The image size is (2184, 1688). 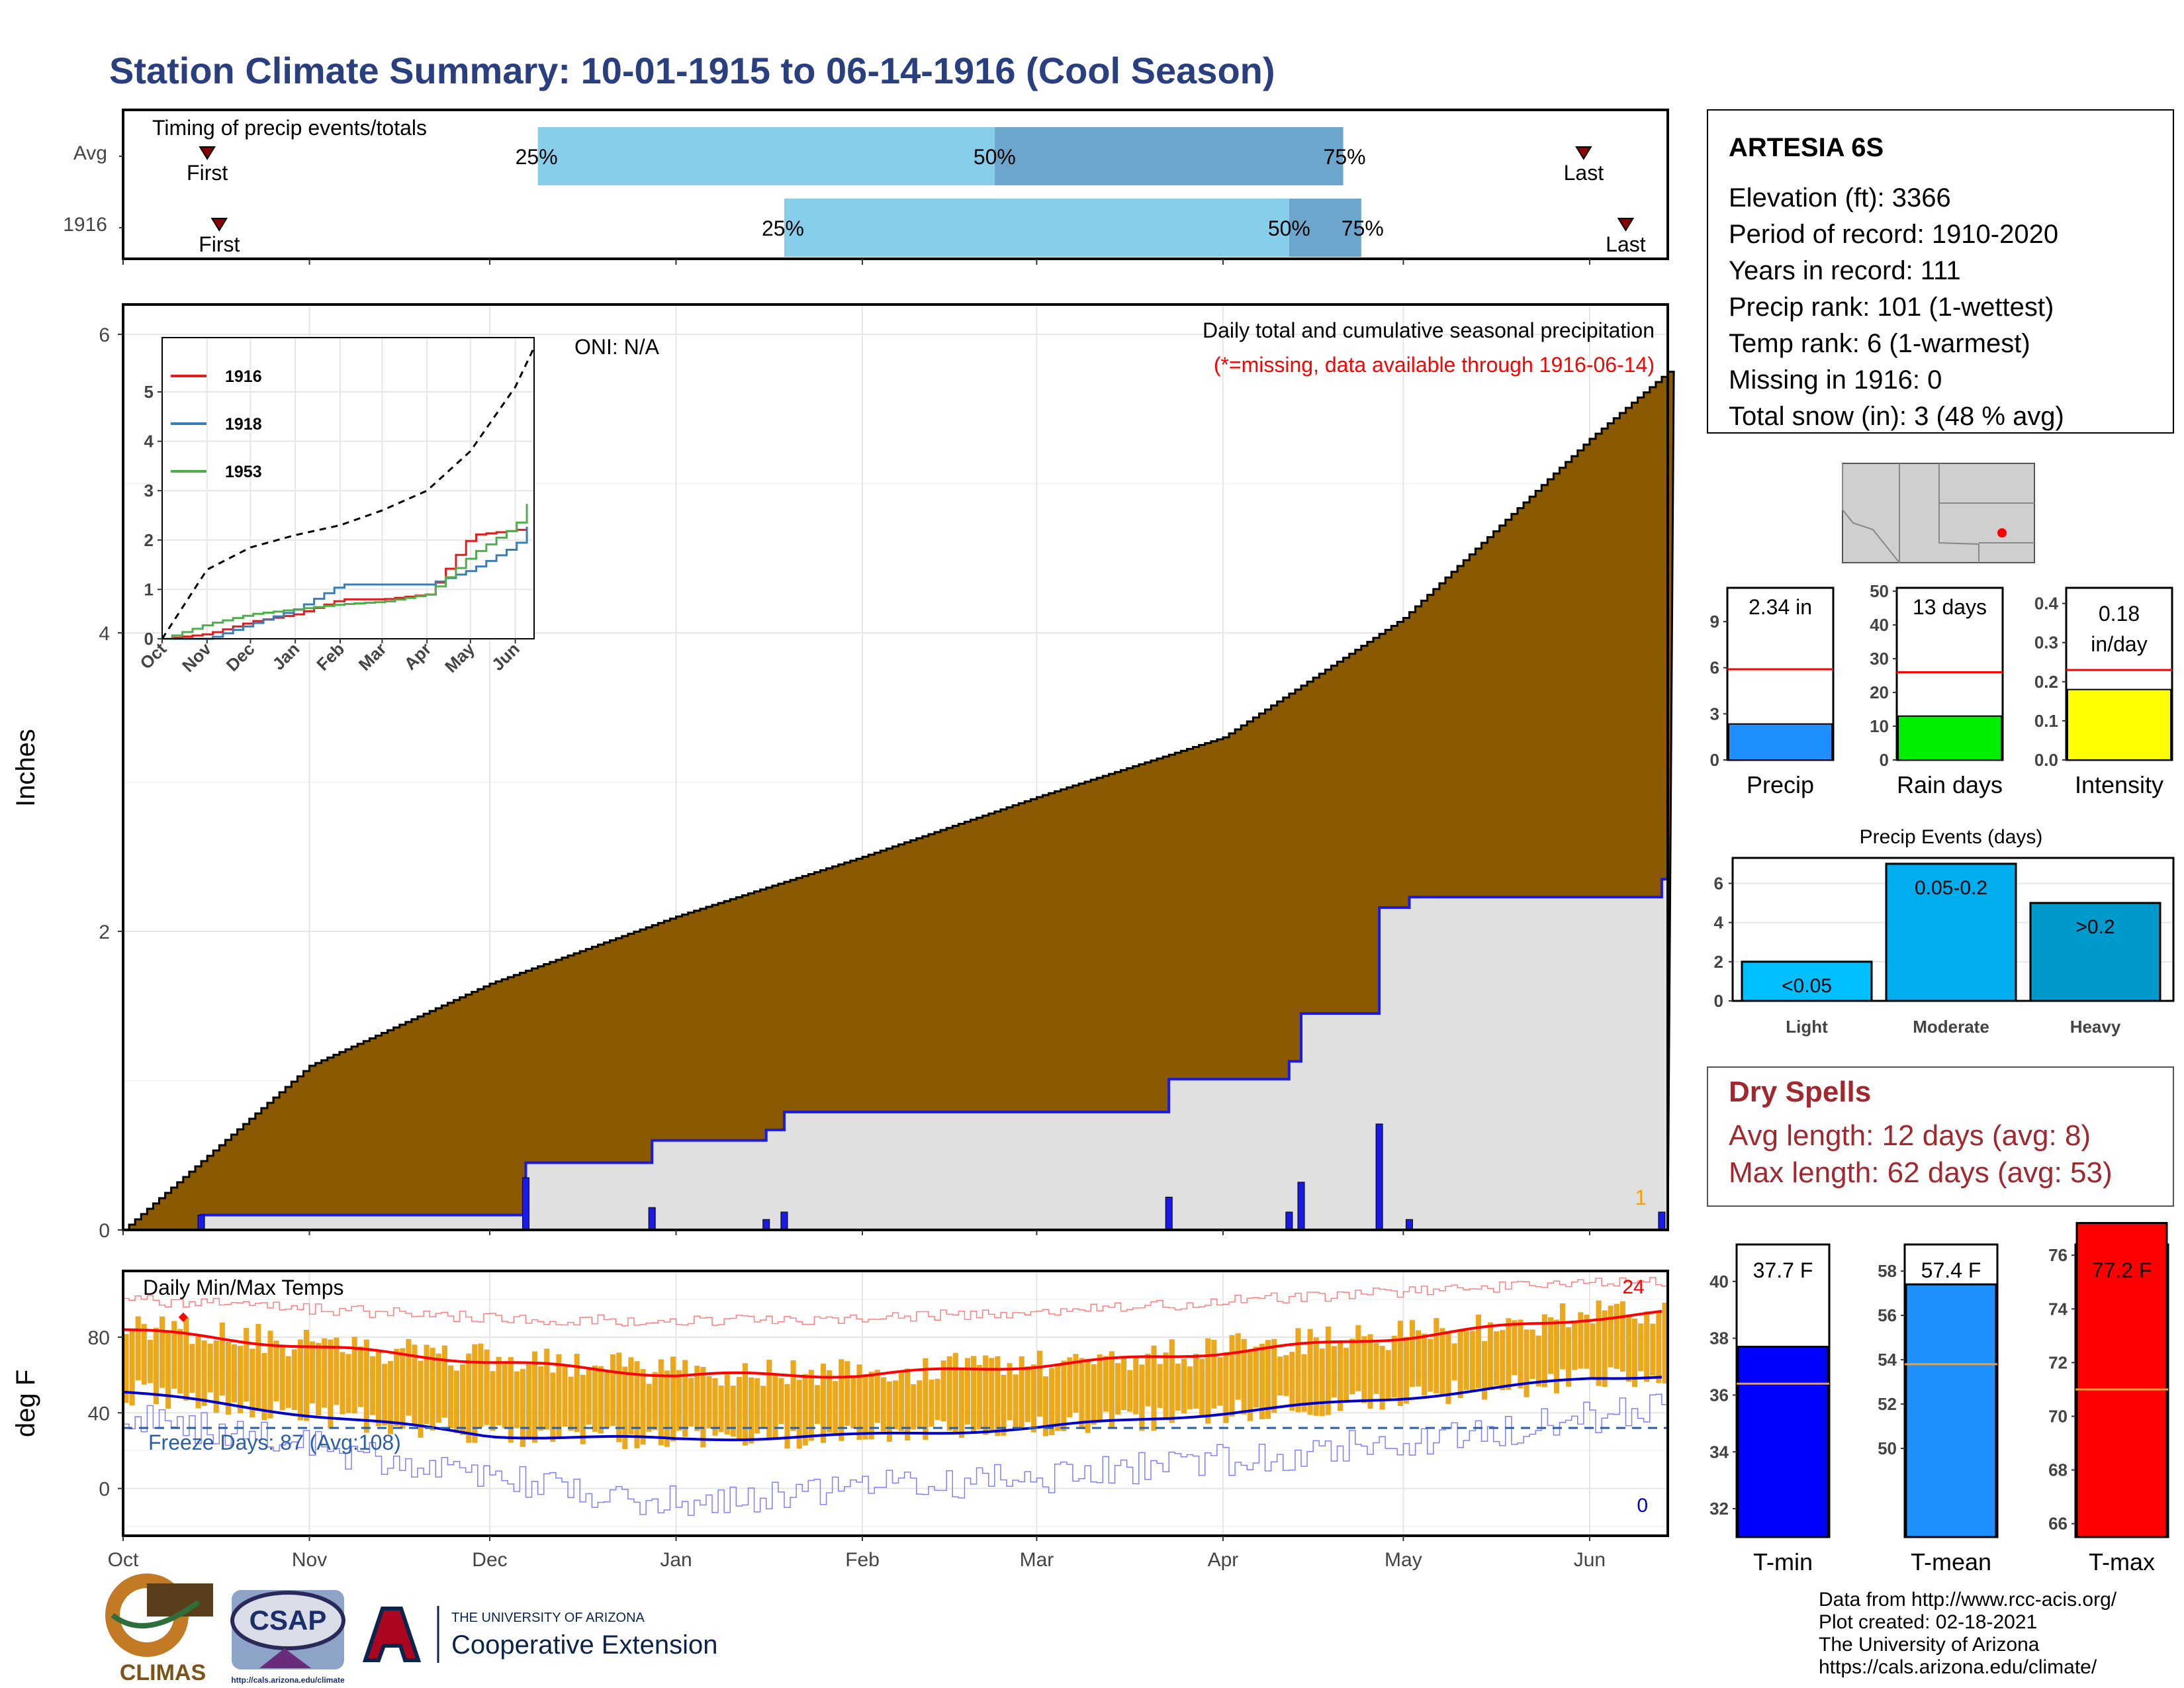 What do you see at coordinates (2119, 614) in the screenshot?
I see `stat-bar-value: 0.18` at bounding box center [2119, 614].